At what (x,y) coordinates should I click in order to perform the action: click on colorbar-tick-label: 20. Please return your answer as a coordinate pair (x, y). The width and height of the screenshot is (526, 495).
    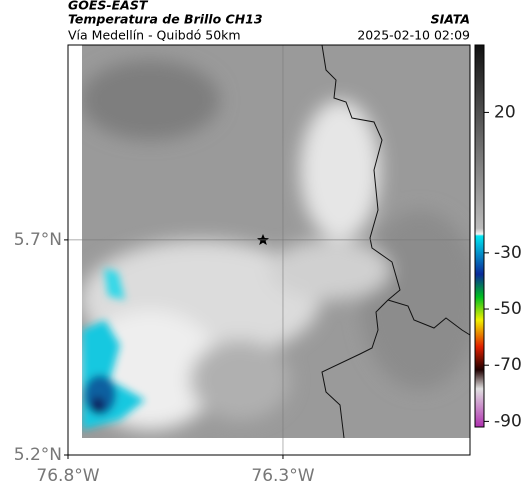
    Looking at the image, I should click on (505, 112).